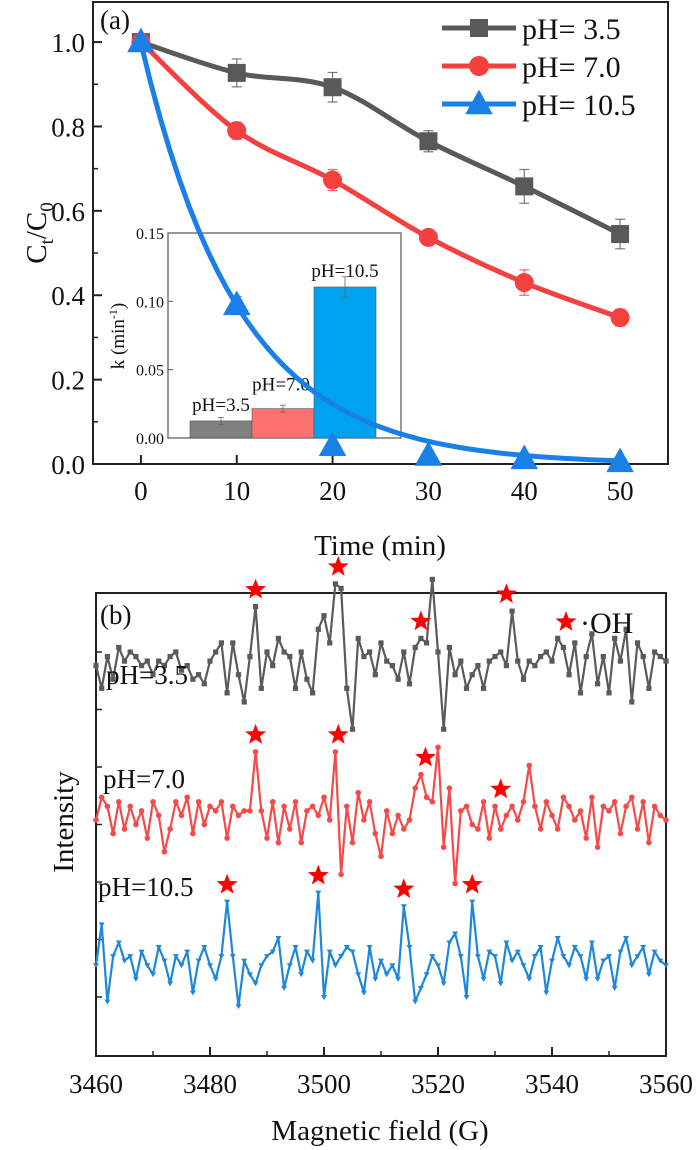  Describe the element at coordinates (118, 344) in the screenshot. I see `inset-y-title-main: k (min` at that location.